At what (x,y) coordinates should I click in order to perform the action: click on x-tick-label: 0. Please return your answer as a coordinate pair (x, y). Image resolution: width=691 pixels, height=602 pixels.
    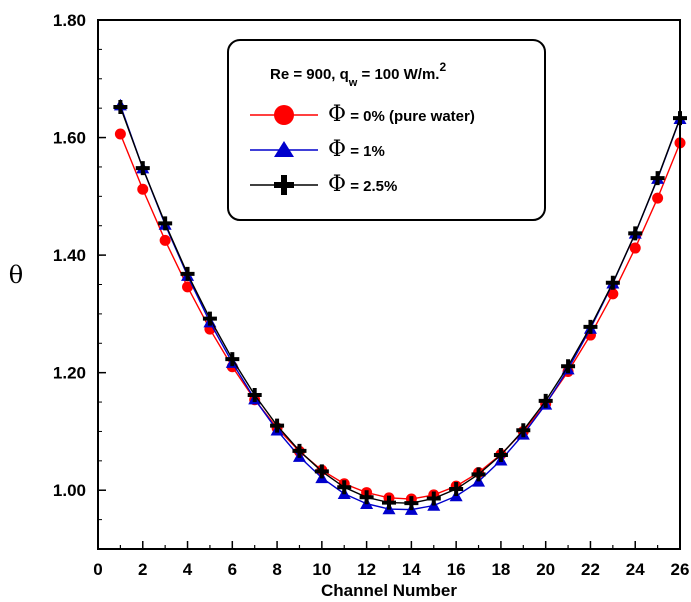
    Looking at the image, I should click on (97, 569).